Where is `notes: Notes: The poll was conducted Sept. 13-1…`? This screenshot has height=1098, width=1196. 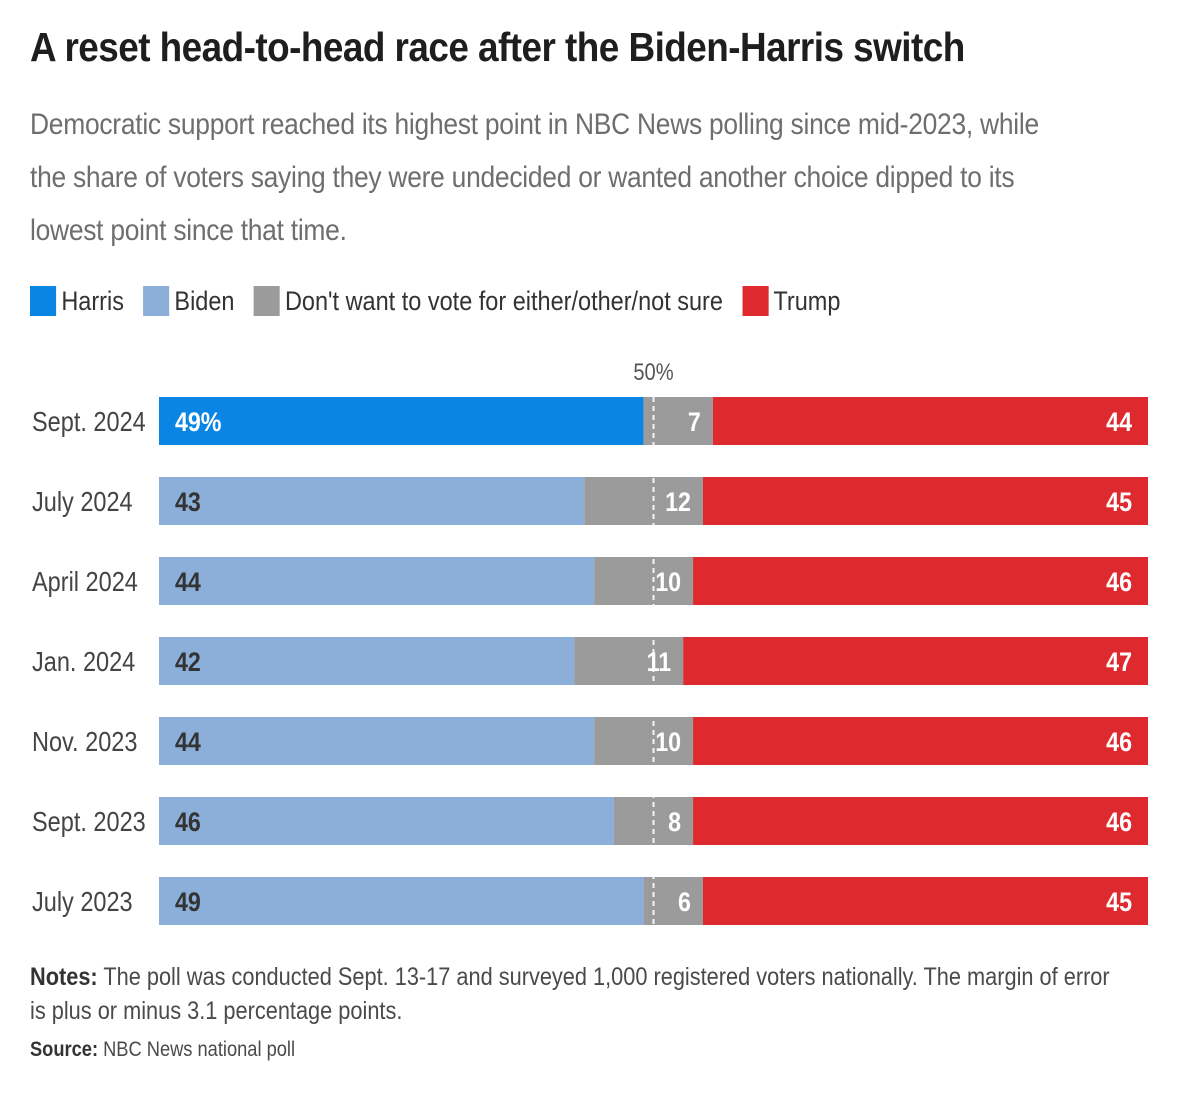 notes: Notes: The poll was conducted Sept. 13-1… is located at coordinates (578, 994).